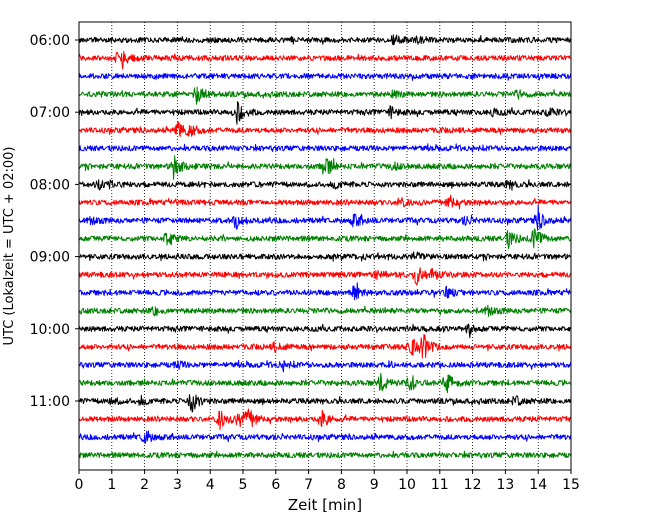  I want to click on y-tick-label: 10:00, so click(50, 330).